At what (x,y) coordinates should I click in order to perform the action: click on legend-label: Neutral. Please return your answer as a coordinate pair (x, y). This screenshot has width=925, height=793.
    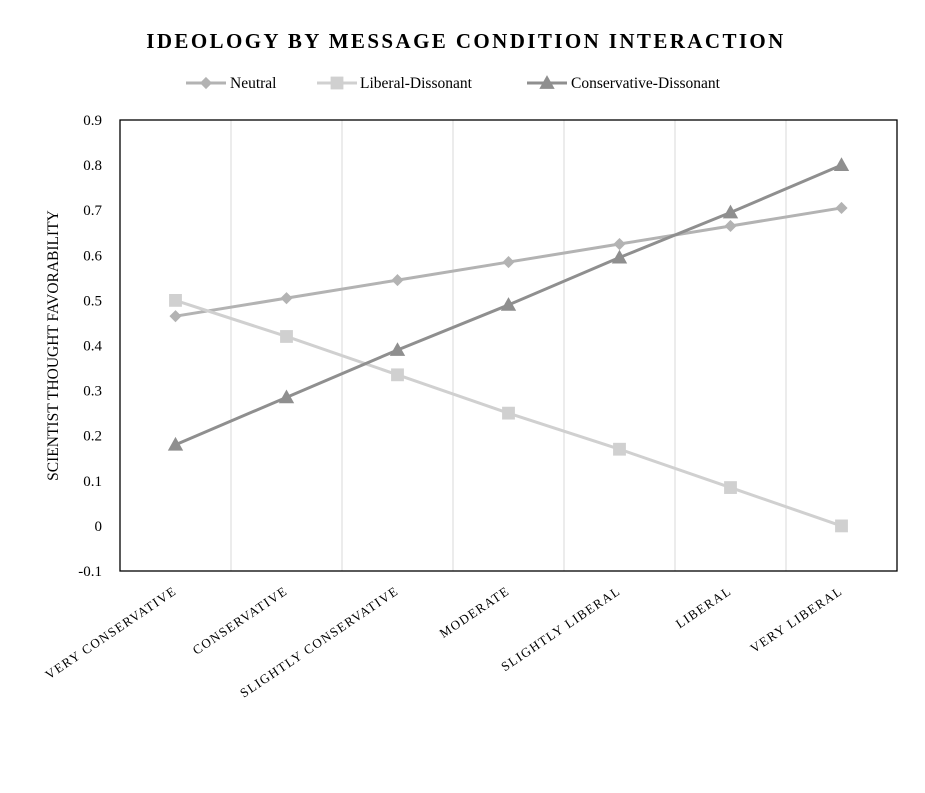
    Looking at the image, I should click on (253, 83).